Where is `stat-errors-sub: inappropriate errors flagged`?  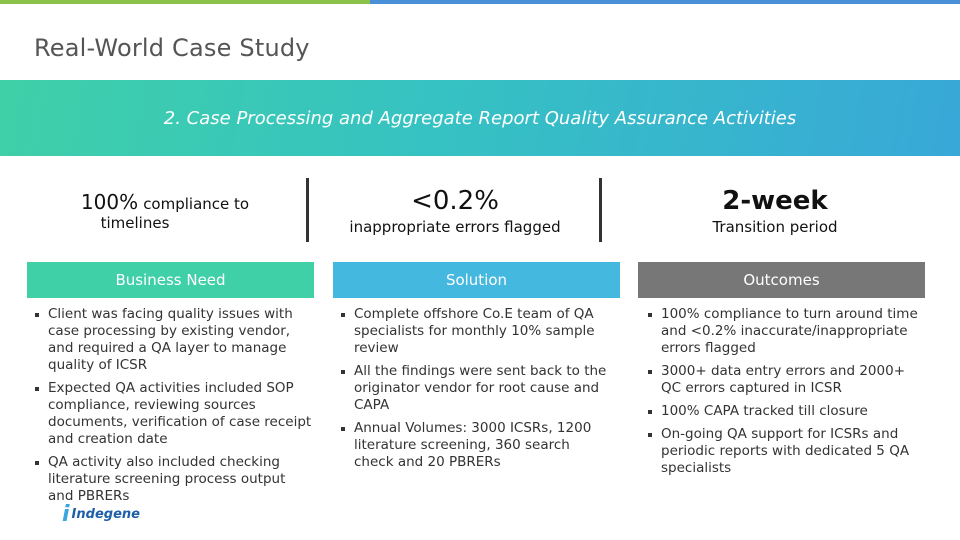 stat-errors-sub: inappropriate errors flagged is located at coordinates (455, 227).